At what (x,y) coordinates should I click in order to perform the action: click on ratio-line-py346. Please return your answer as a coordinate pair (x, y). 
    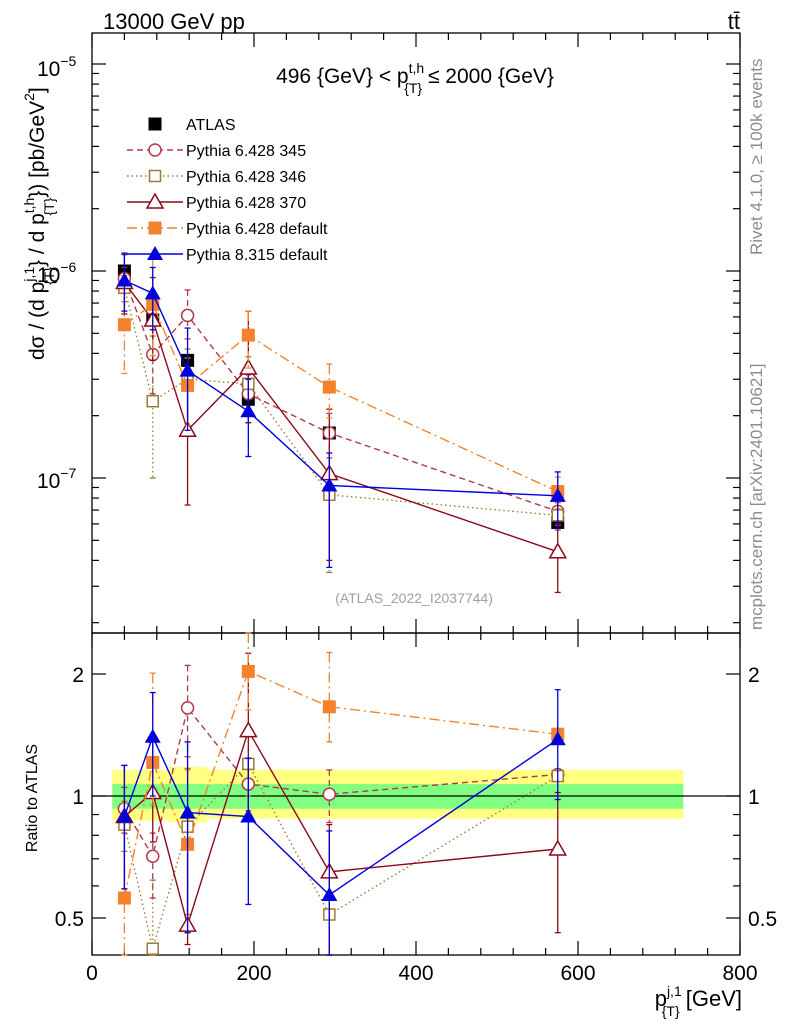
    Looking at the image, I should click on (341, 855).